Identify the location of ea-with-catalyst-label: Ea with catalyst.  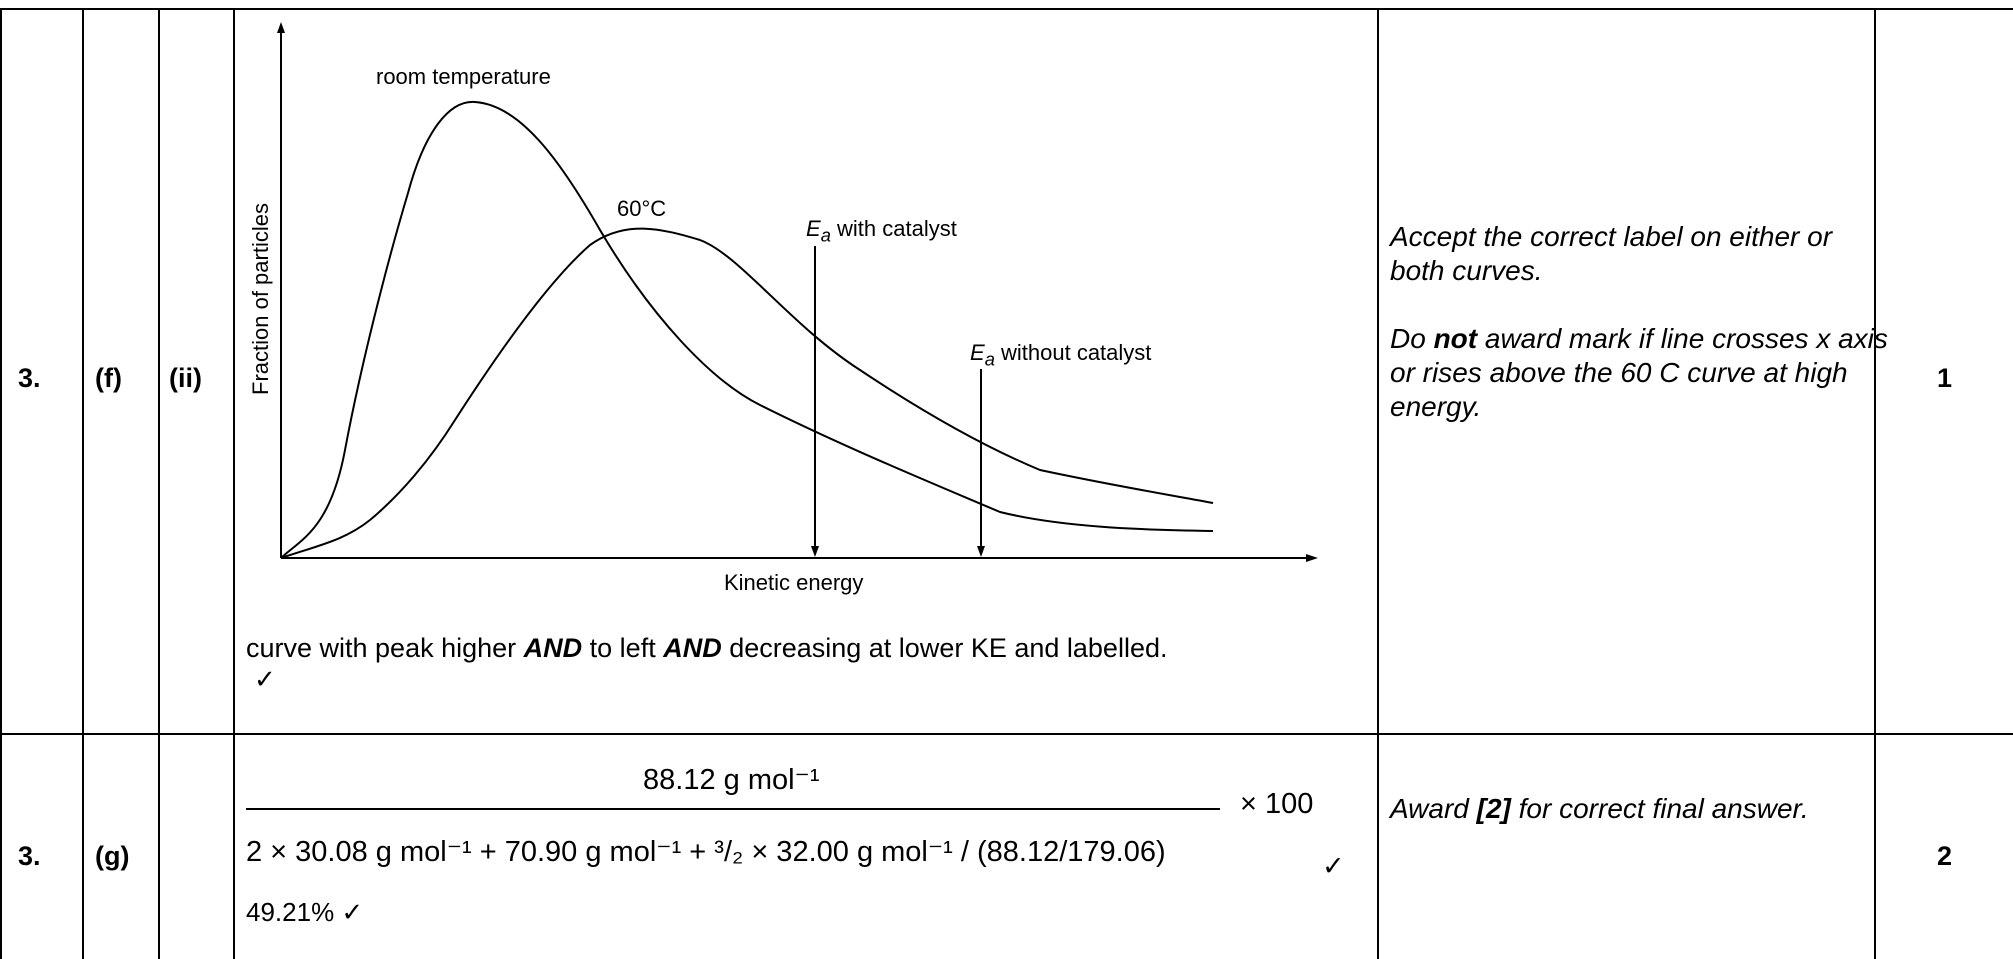
(881, 231).